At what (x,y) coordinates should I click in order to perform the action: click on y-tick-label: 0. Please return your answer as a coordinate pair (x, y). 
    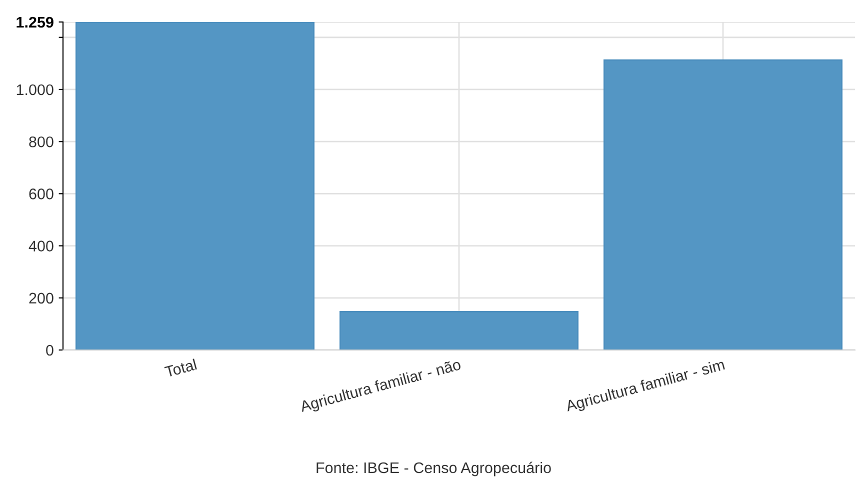
    Looking at the image, I should click on (50, 350).